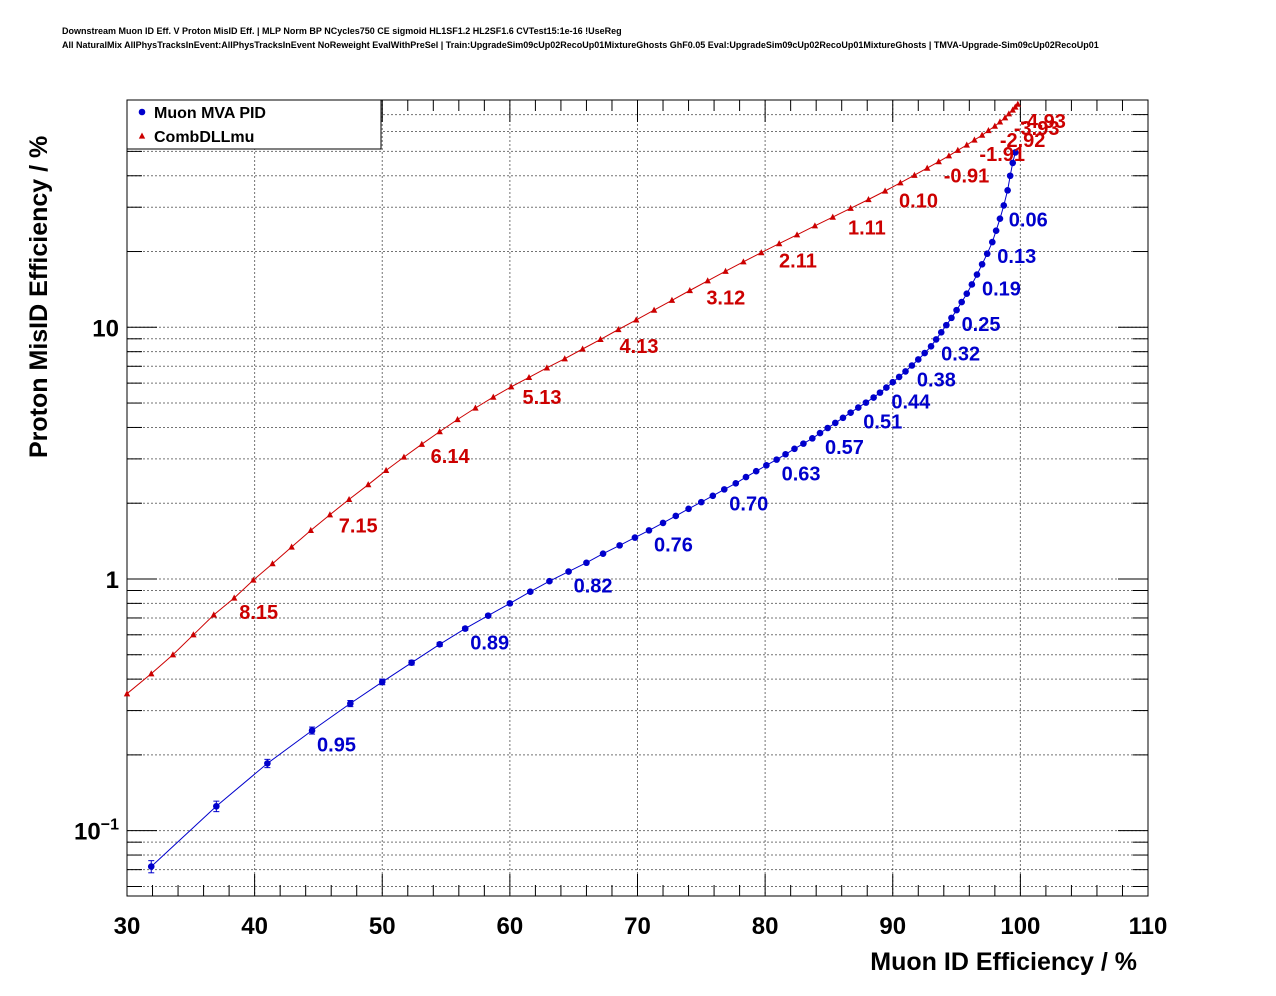 Image resolution: width=1276 pixels, height=996 pixels. Describe the element at coordinates (210, 113) in the screenshot. I see `legend-label: Muon MVA PID` at that location.